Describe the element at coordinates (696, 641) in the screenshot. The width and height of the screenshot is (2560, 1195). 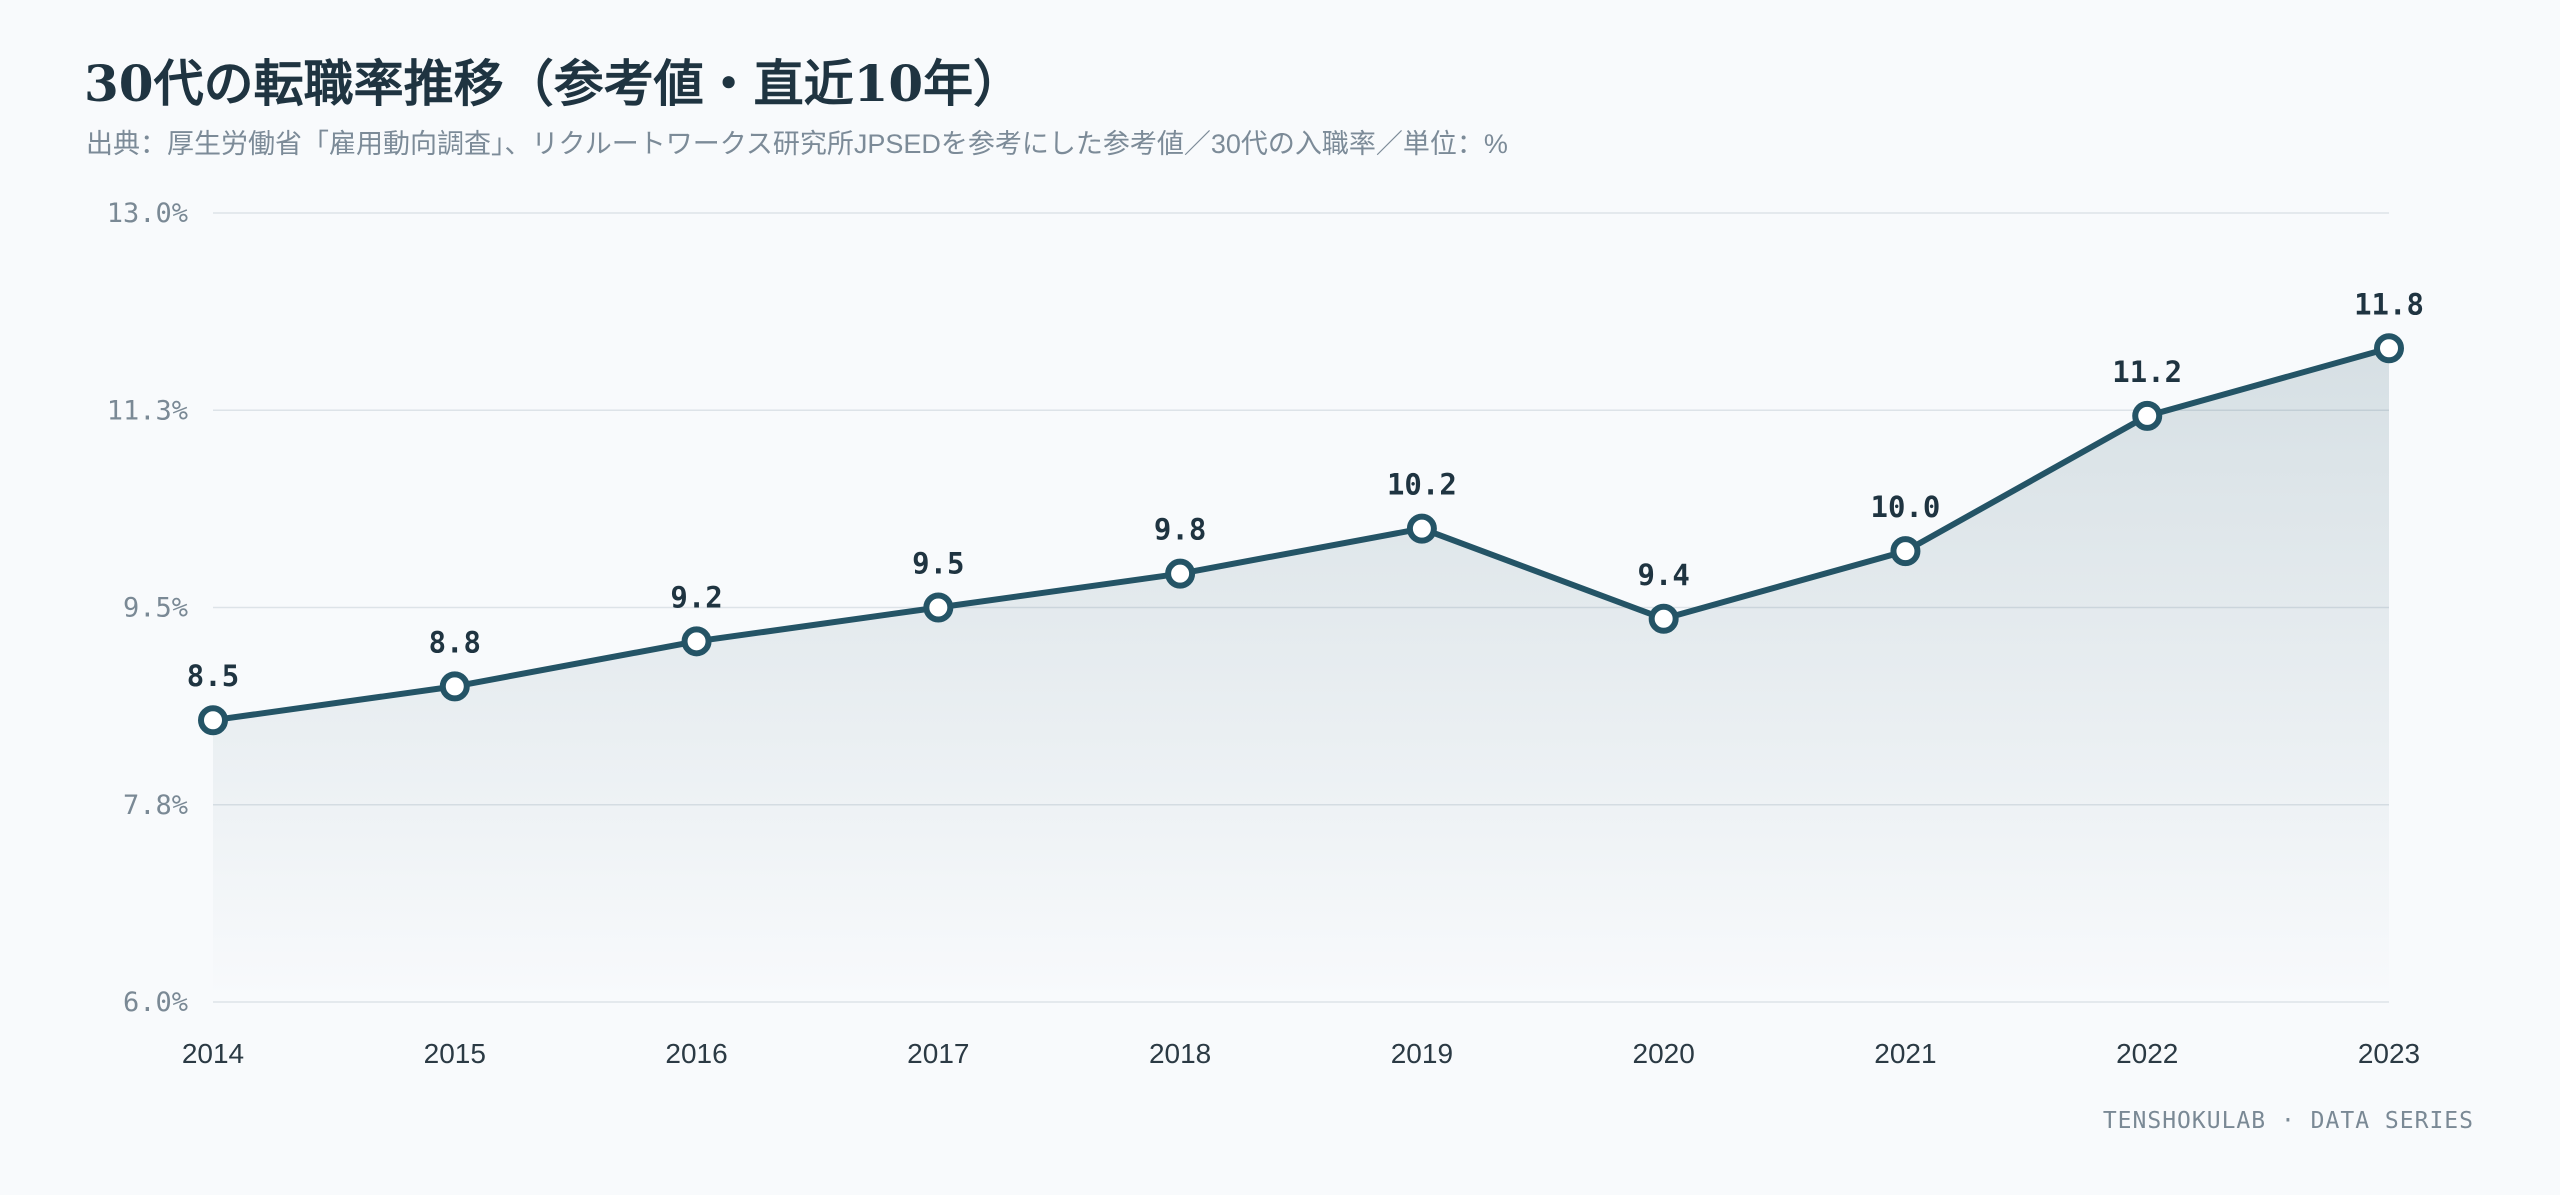
I see `data-point-2016` at that location.